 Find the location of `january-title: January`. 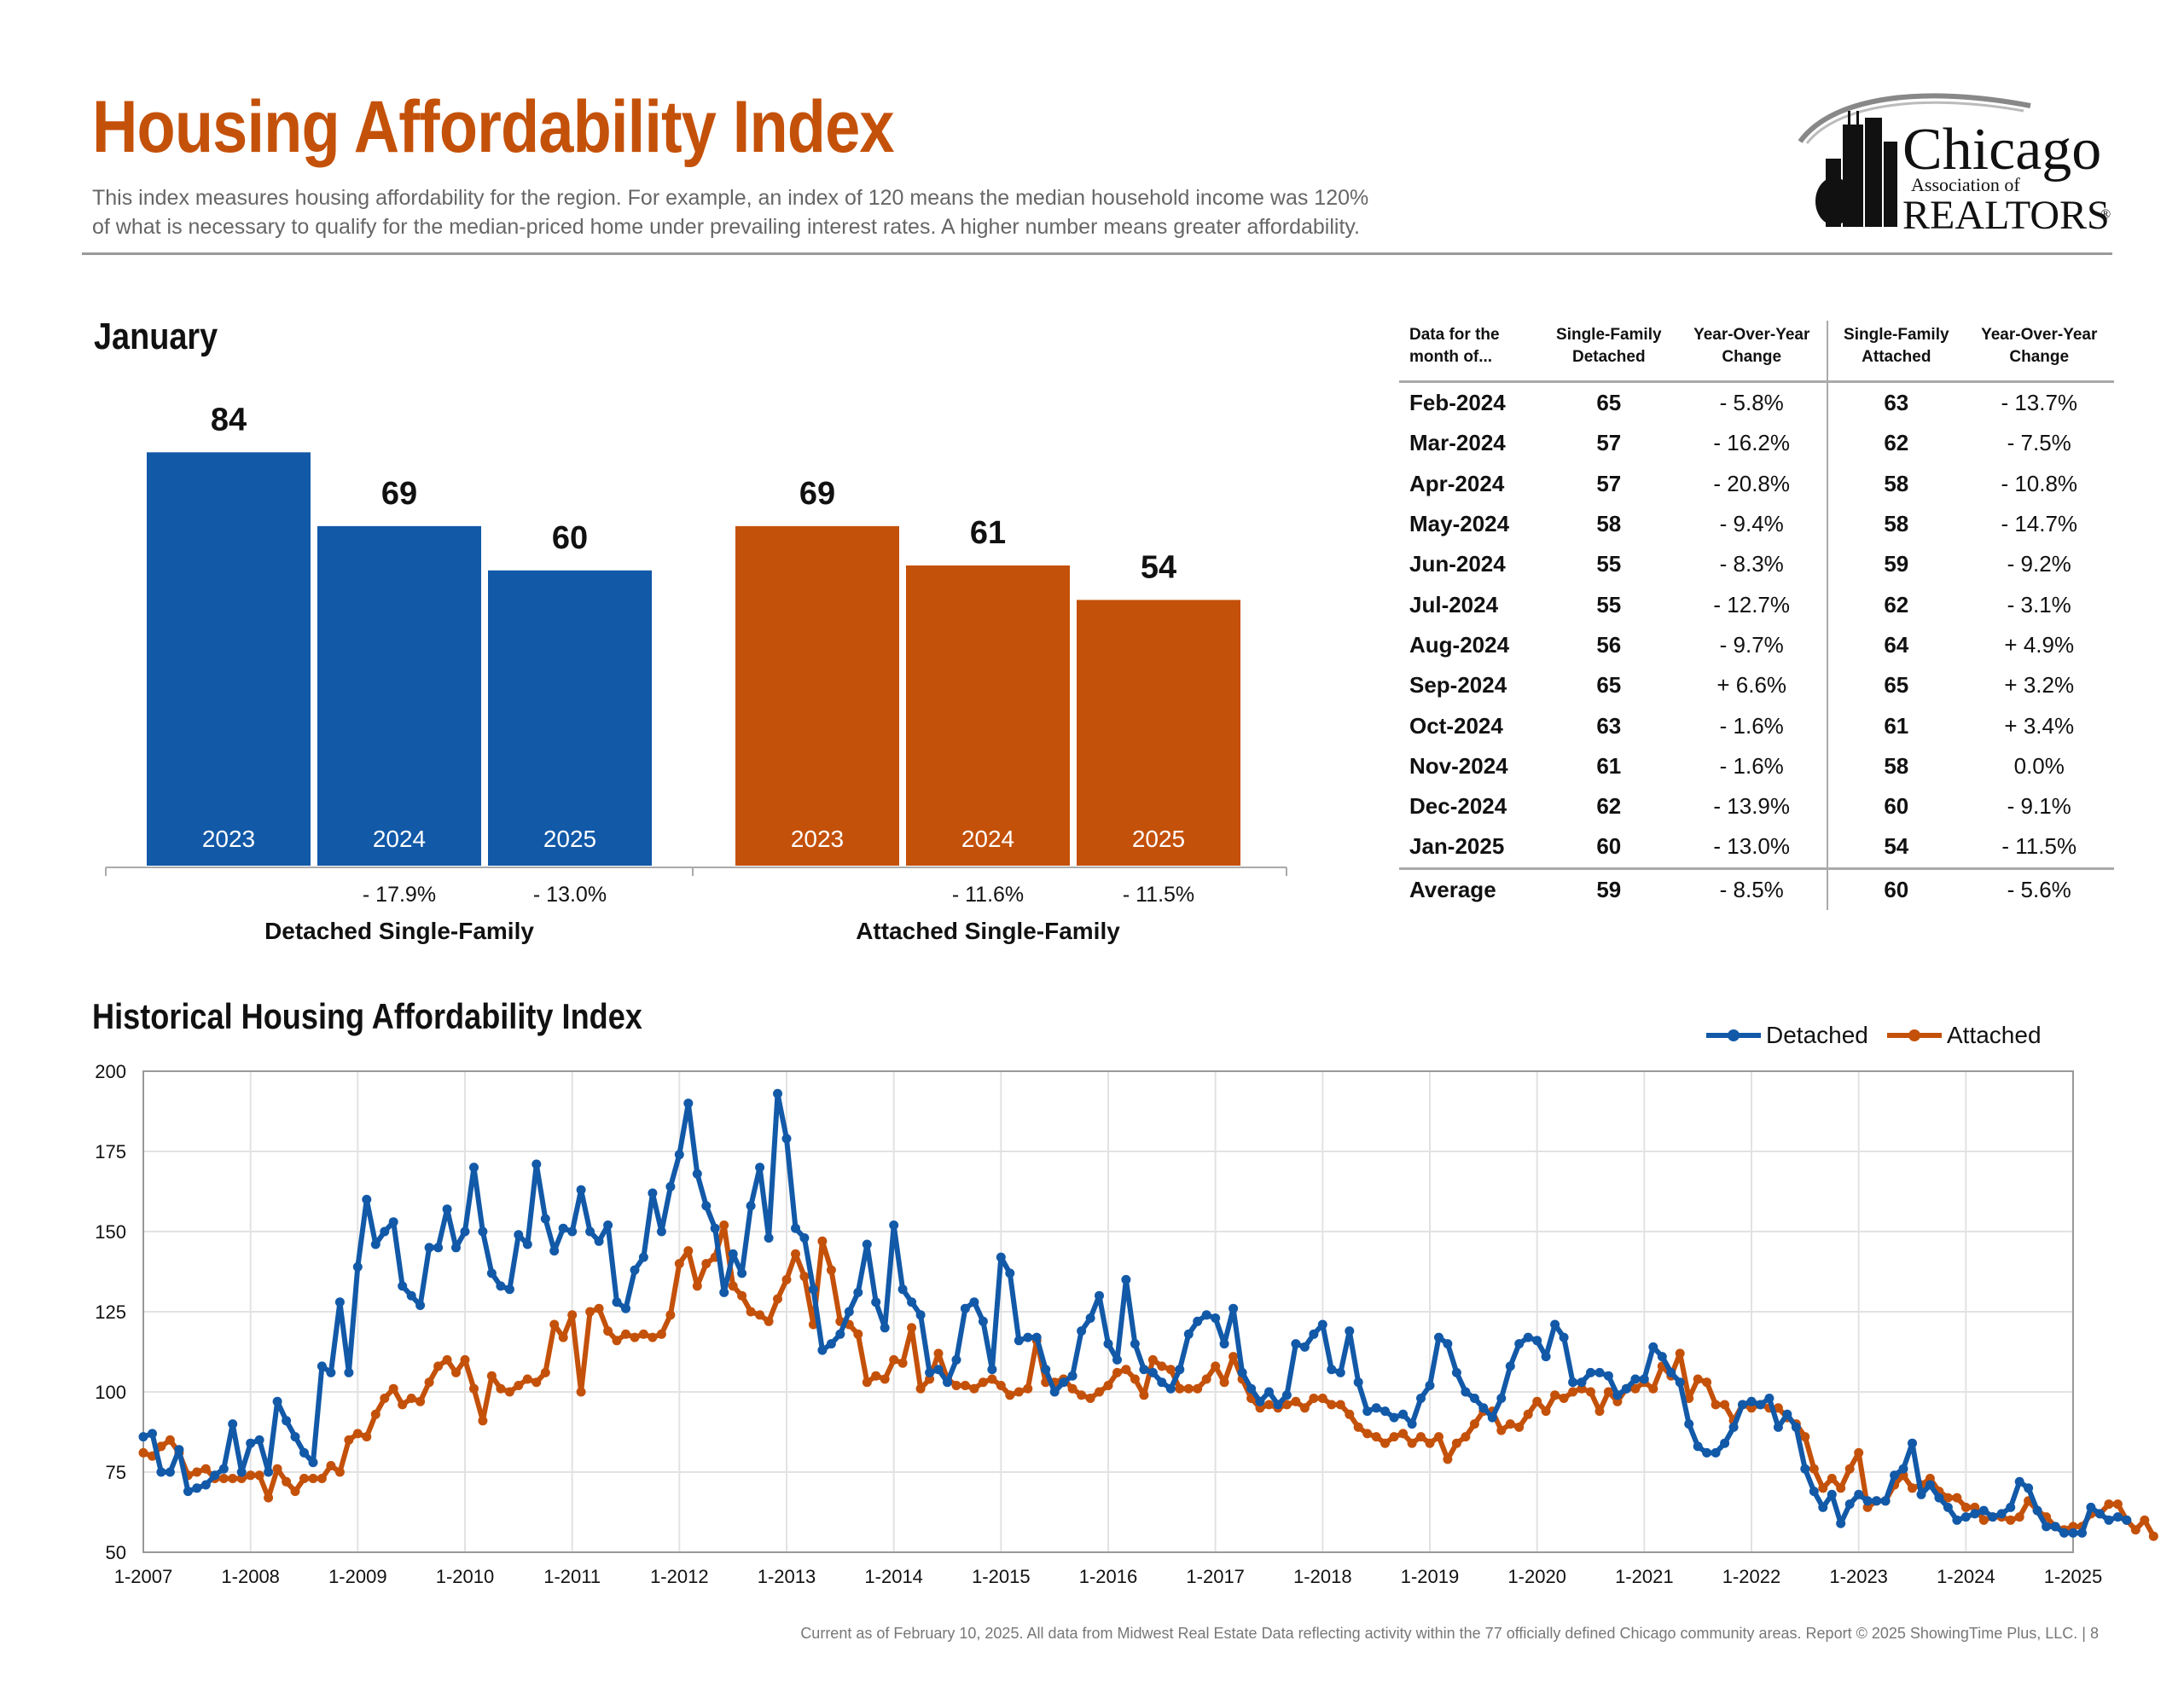

january-title: January is located at coordinates (156, 336).